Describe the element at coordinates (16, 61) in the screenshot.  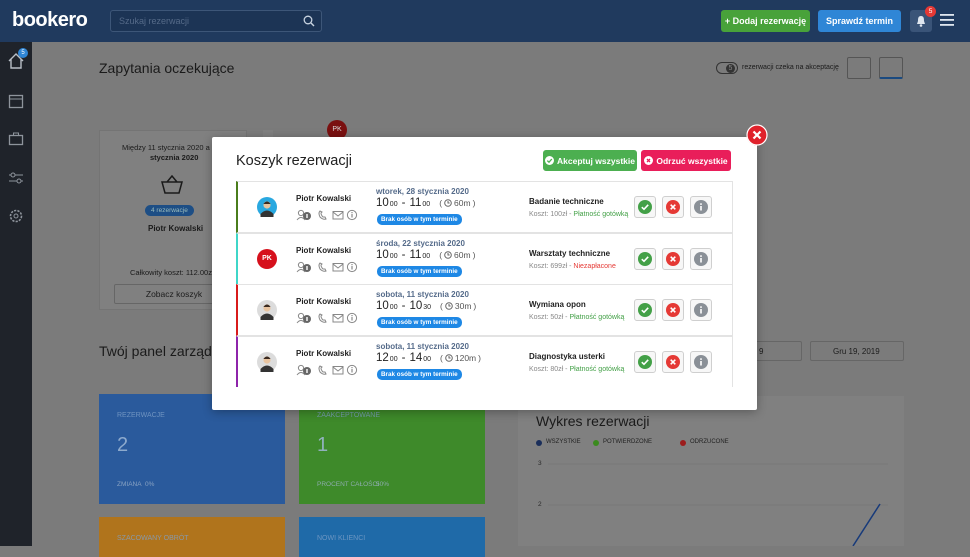
I see `home-icon` at that location.